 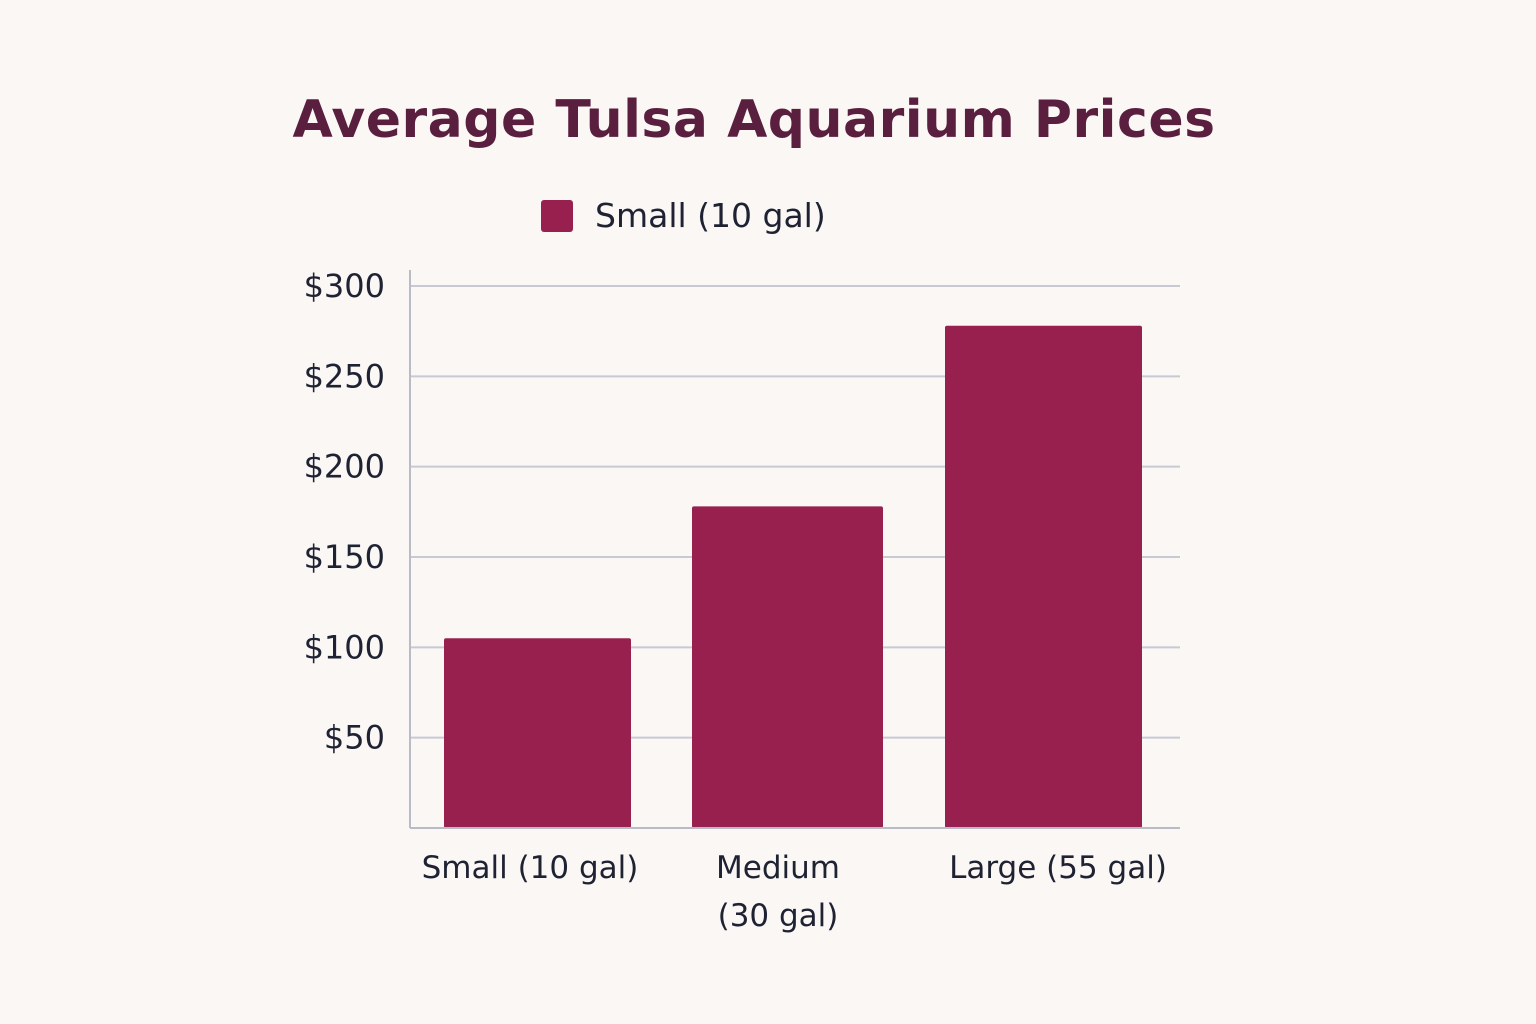 I want to click on chart-title: Average Tulsa Aquarium Prices, so click(x=754, y=120).